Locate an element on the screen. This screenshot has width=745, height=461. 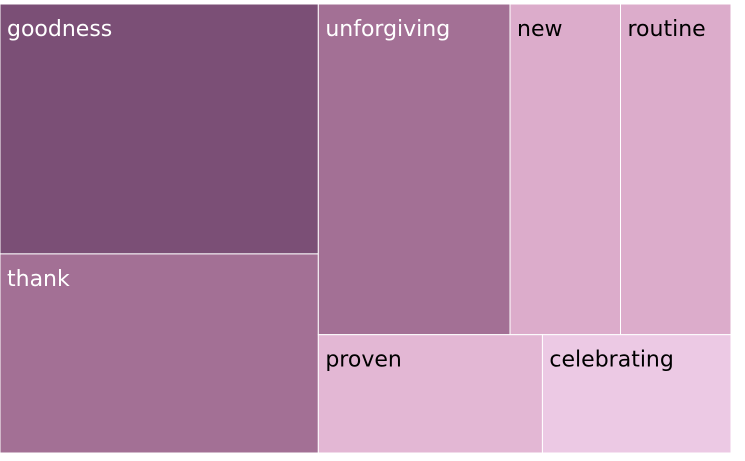
treemap-label-goodness: goodness is located at coordinates (59, 29).